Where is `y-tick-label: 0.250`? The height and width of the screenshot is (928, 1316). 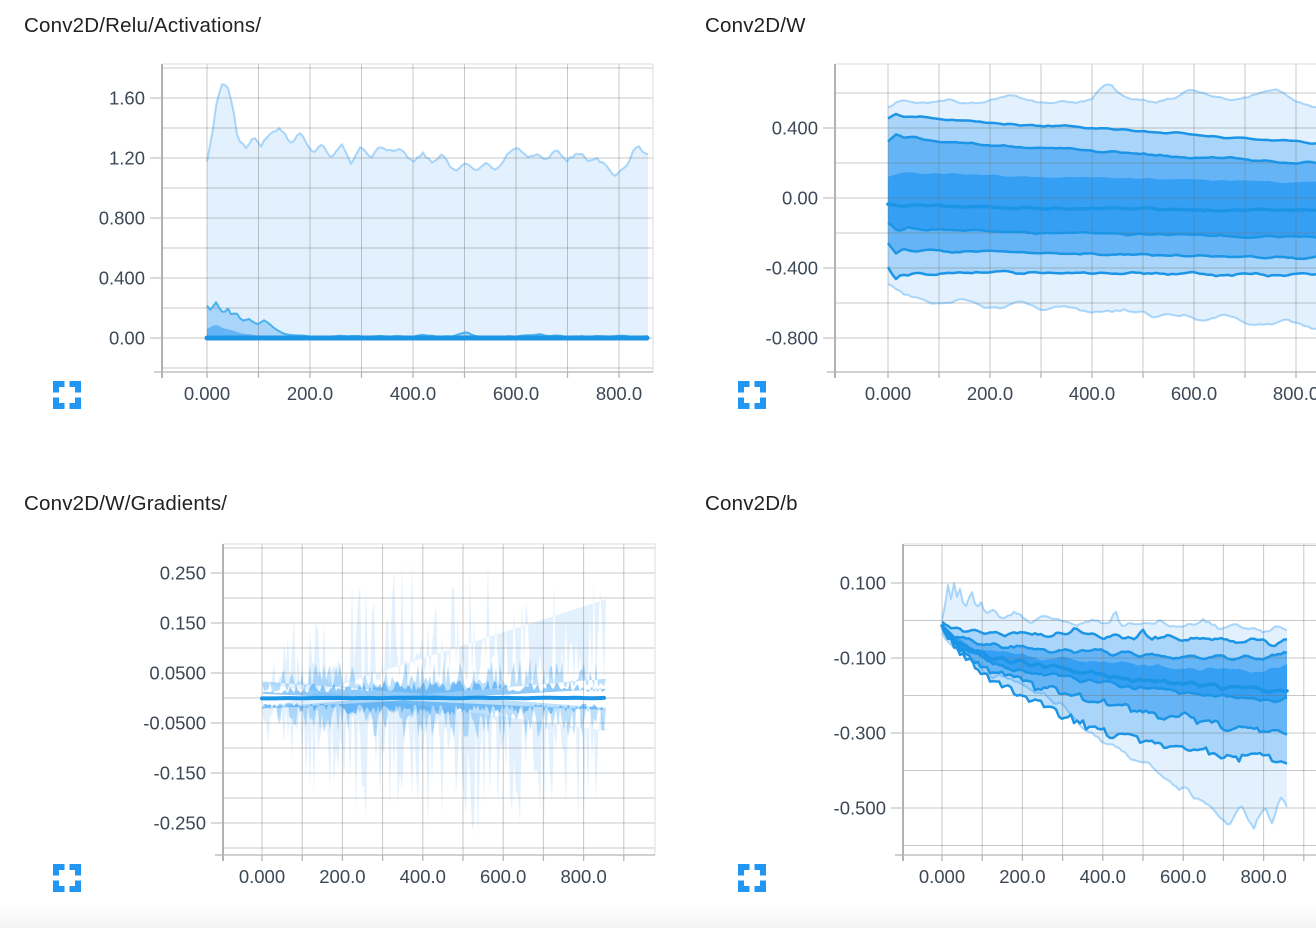
y-tick-label: 0.250 is located at coordinates (183, 573).